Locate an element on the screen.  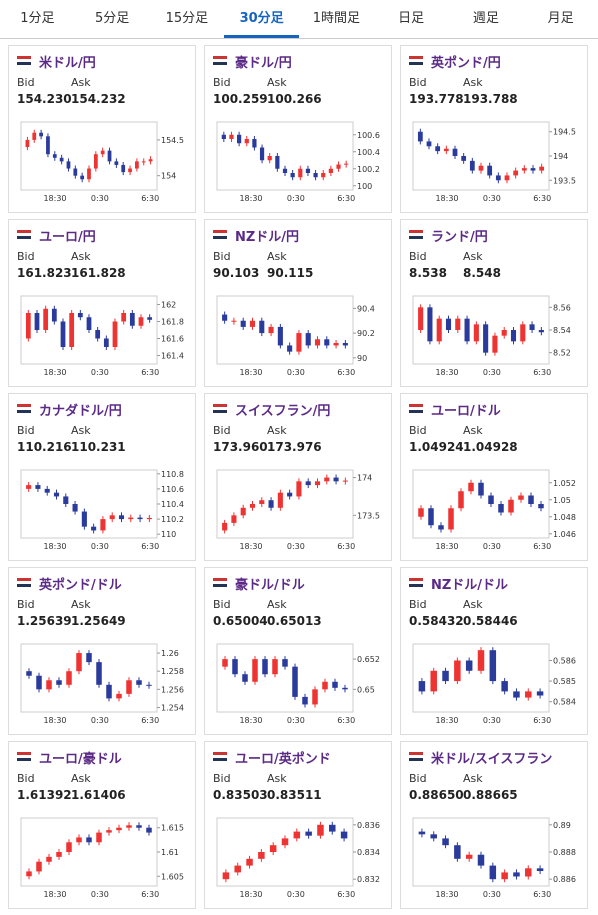
pair-link: ユーロ/ドル is located at coordinates (466, 411).